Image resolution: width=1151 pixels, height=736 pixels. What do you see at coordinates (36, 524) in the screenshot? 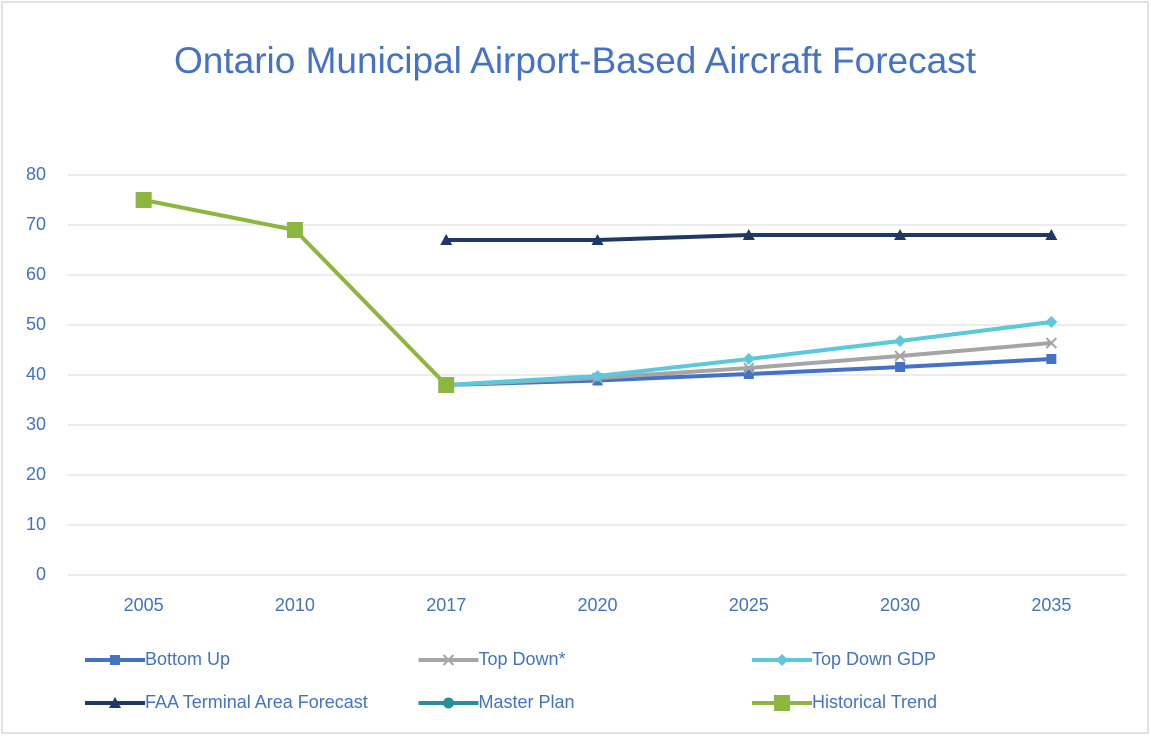
I see `y-tick-label: 10` at bounding box center [36, 524].